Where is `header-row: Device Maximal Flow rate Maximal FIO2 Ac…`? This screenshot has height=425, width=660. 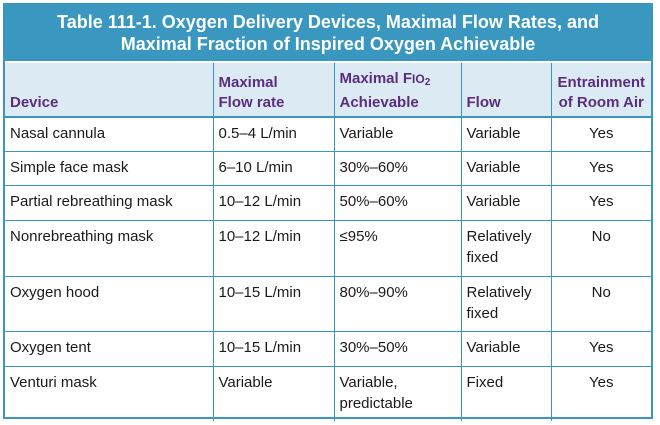
header-row: Device Maximal Flow rate Maximal FIO2 Ac… is located at coordinates (328, 90).